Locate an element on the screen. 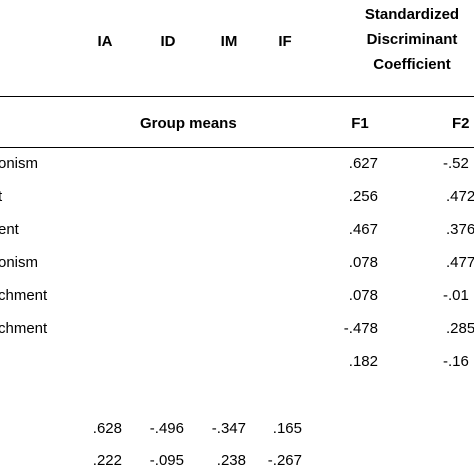 The height and width of the screenshot is (474, 474). row-f1-value: .627 is located at coordinates (363, 163).